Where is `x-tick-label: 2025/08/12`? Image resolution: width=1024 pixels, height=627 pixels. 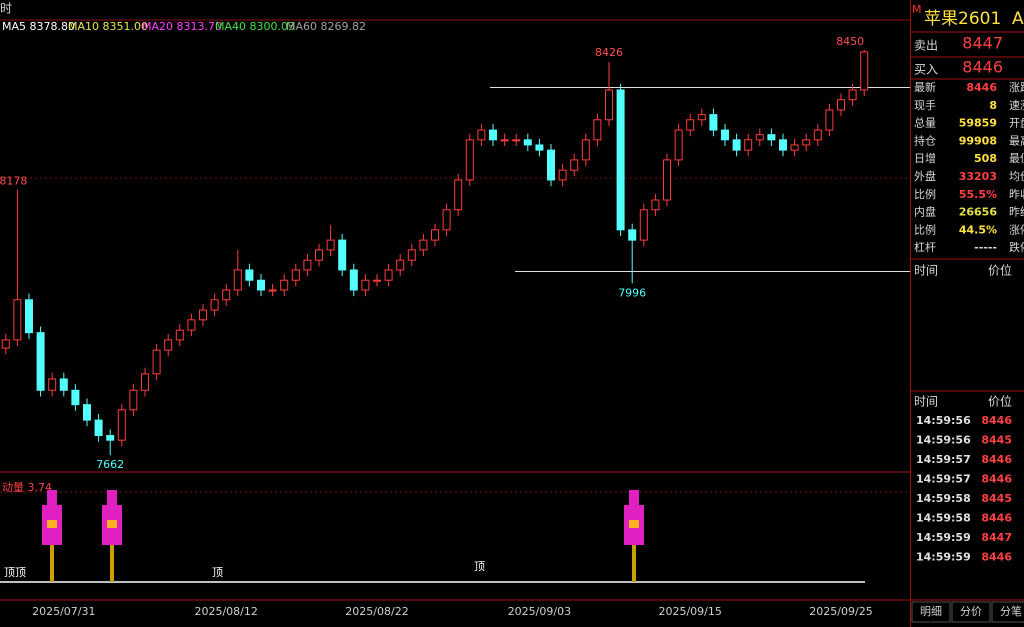
x-tick-label: 2025/08/12 is located at coordinates (225, 611).